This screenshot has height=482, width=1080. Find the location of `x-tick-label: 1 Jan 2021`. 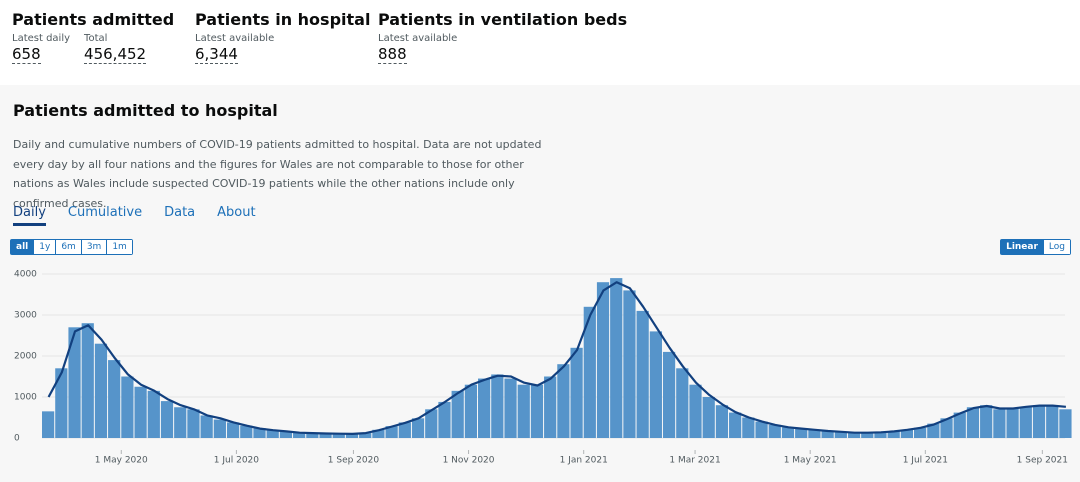

x-tick-label: 1 Jan 2021 is located at coordinates (584, 461).